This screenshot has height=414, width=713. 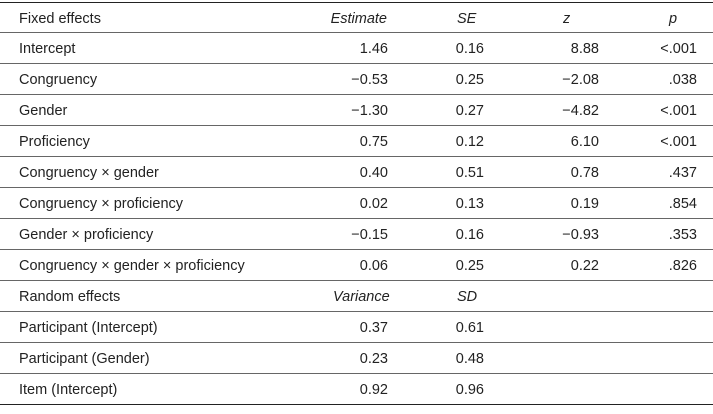 What do you see at coordinates (467, 19) in the screenshot?
I see `se-column-header: SE` at bounding box center [467, 19].